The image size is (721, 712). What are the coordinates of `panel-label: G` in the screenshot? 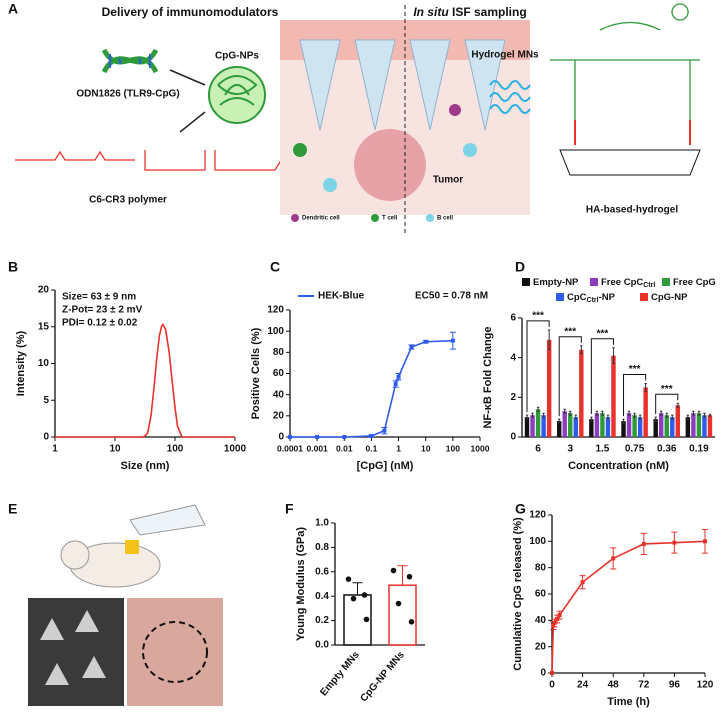 It's located at (520, 509).